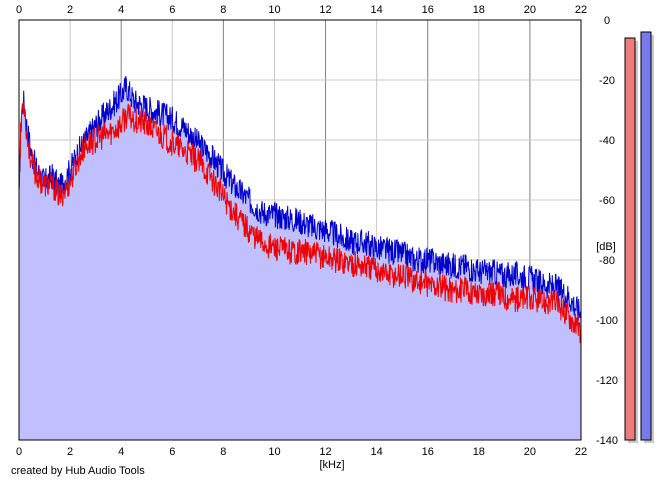 This screenshot has height=481, width=664. Describe the element at coordinates (607, 231) in the screenshot. I see `y-axis-ticks: 0 -20 -40 -60 -80 -100 -120 -140` at that location.